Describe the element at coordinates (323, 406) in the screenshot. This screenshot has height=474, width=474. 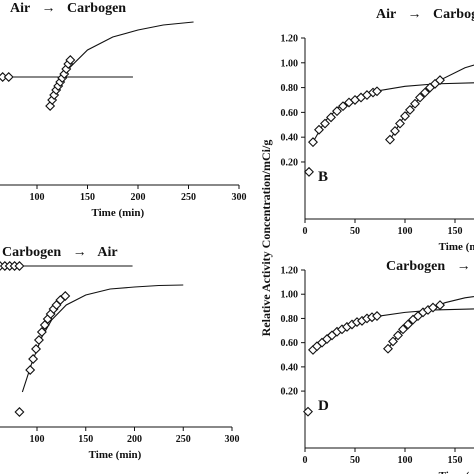
I see `panel-letter: D` at that location.